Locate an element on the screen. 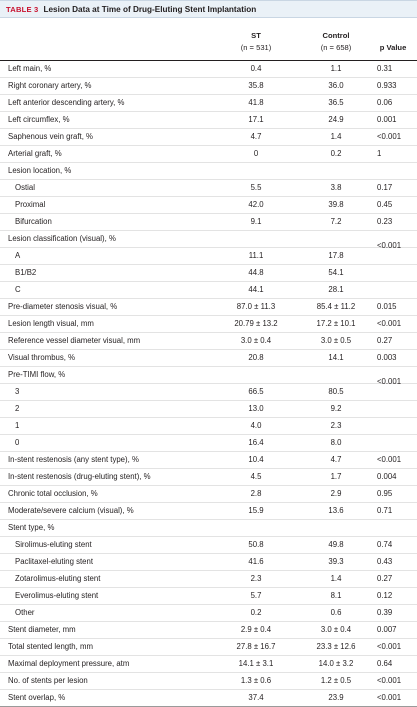 The height and width of the screenshot is (707, 417). st-value: 42.0 is located at coordinates (256, 204).